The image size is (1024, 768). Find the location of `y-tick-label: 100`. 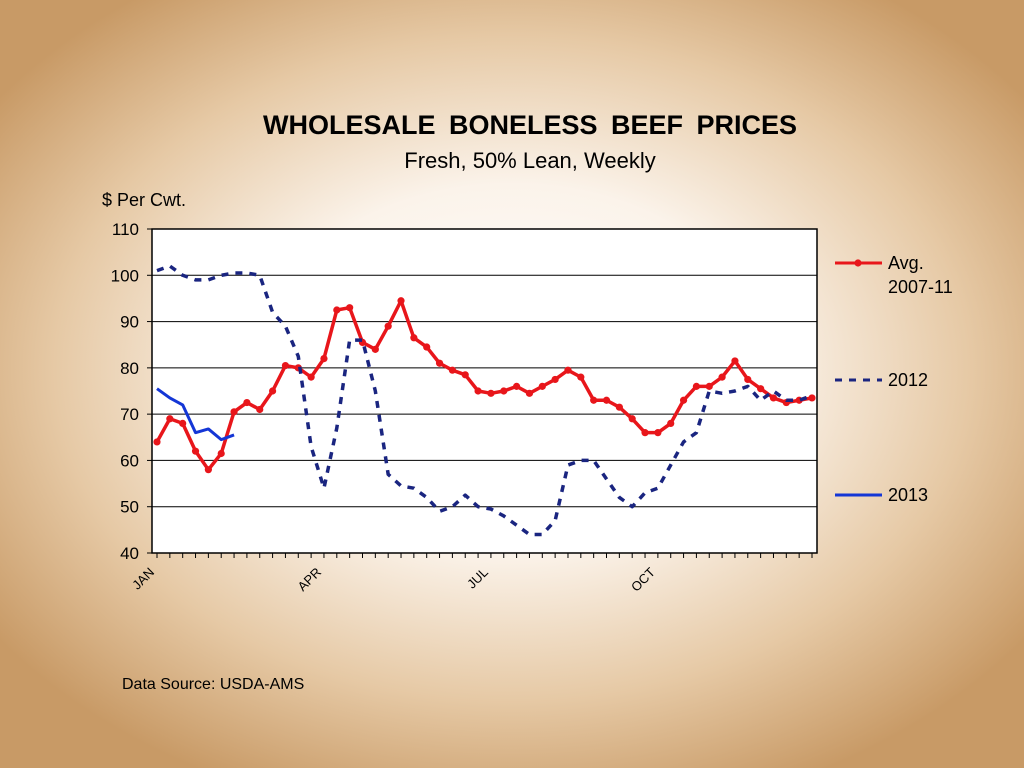

y-tick-label: 100 is located at coordinates (125, 275).